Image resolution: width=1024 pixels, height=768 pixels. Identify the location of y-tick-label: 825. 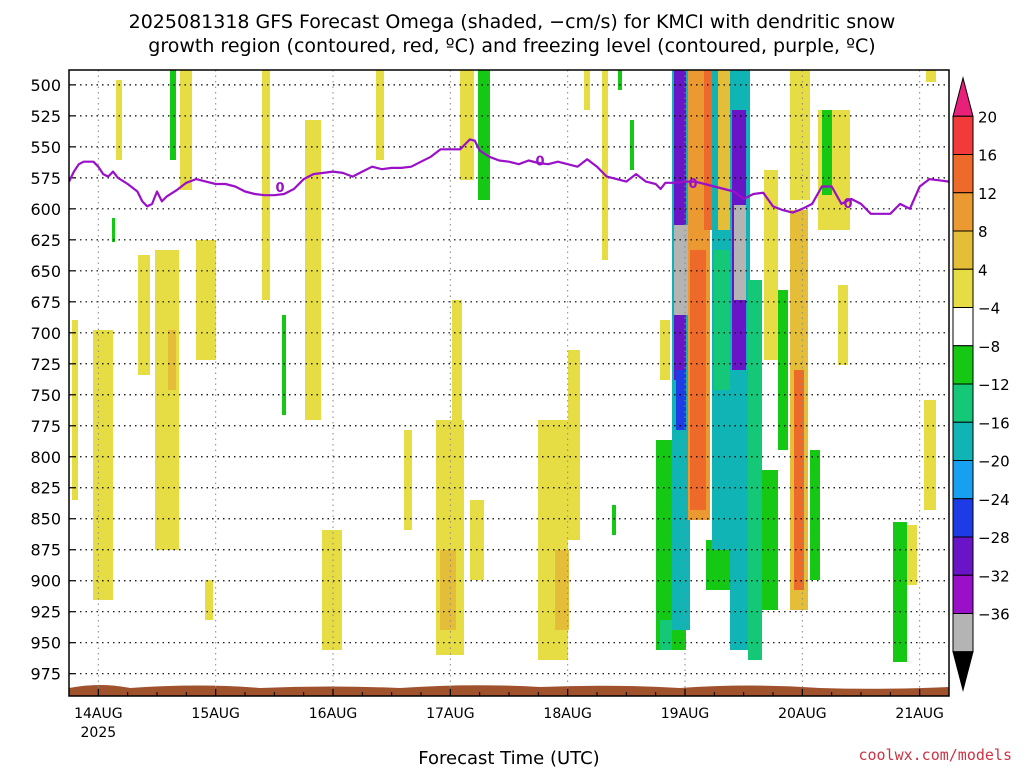
(45, 488).